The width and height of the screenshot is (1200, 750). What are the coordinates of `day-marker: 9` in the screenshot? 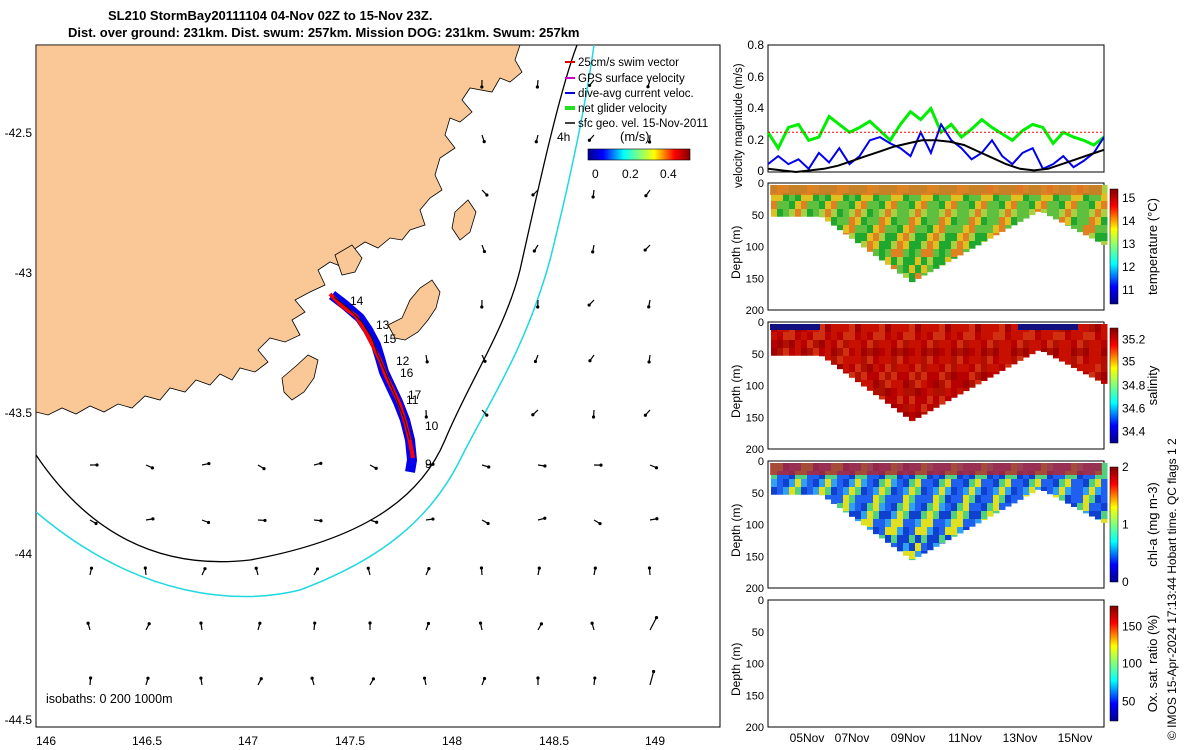 It's located at (428, 464).